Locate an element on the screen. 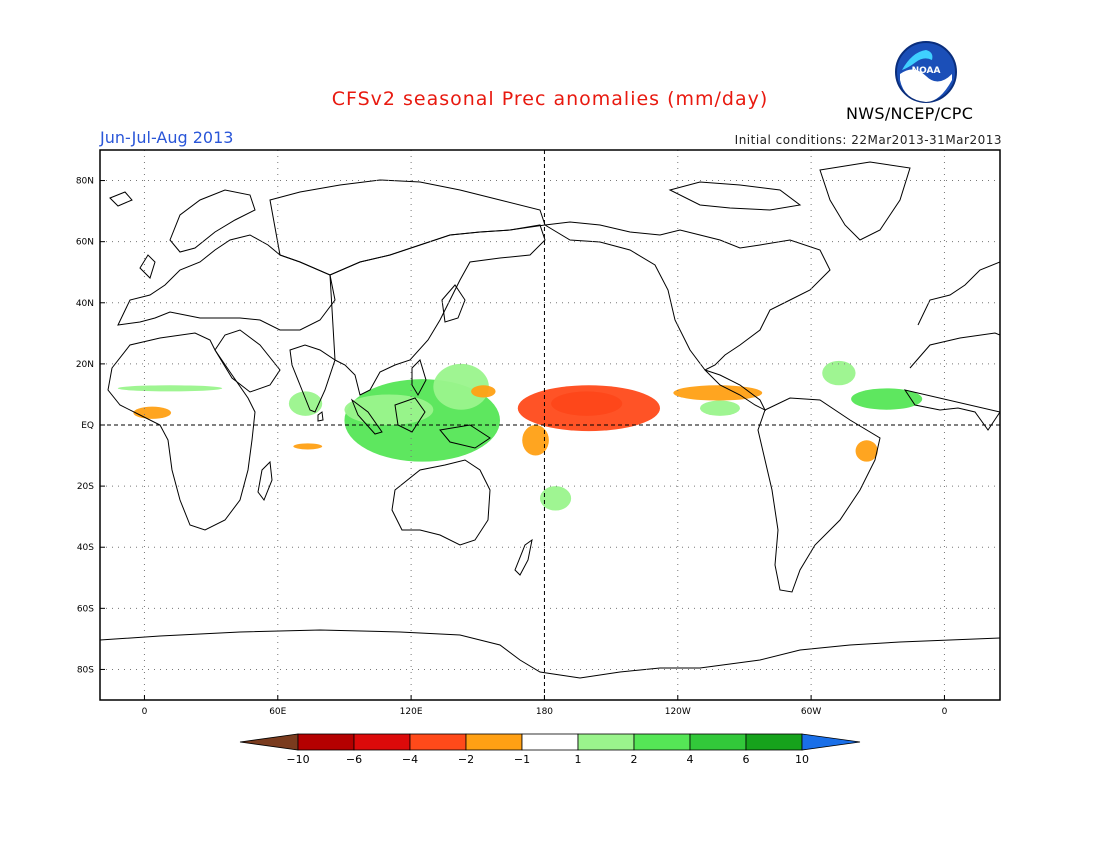  colorbar-tick-label: 6 is located at coordinates (746, 759).